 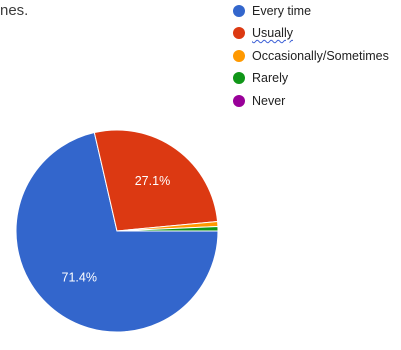 I want to click on clipped-heading-text: nes., so click(x=14, y=10).